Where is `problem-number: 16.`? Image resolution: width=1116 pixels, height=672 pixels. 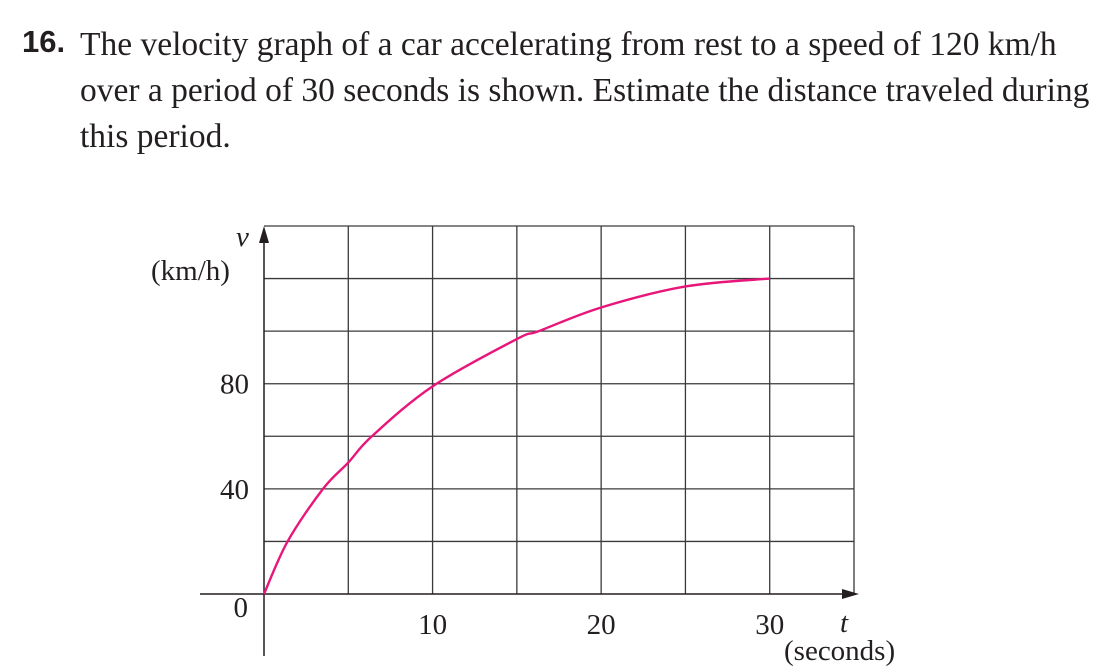 problem-number: 16. is located at coordinates (44, 41).